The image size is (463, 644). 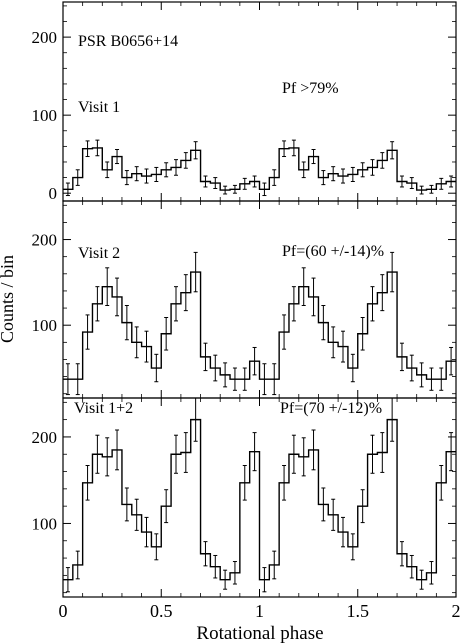 What do you see at coordinates (259, 633) in the screenshot?
I see `x-axis-label: Rotational phase` at bounding box center [259, 633].